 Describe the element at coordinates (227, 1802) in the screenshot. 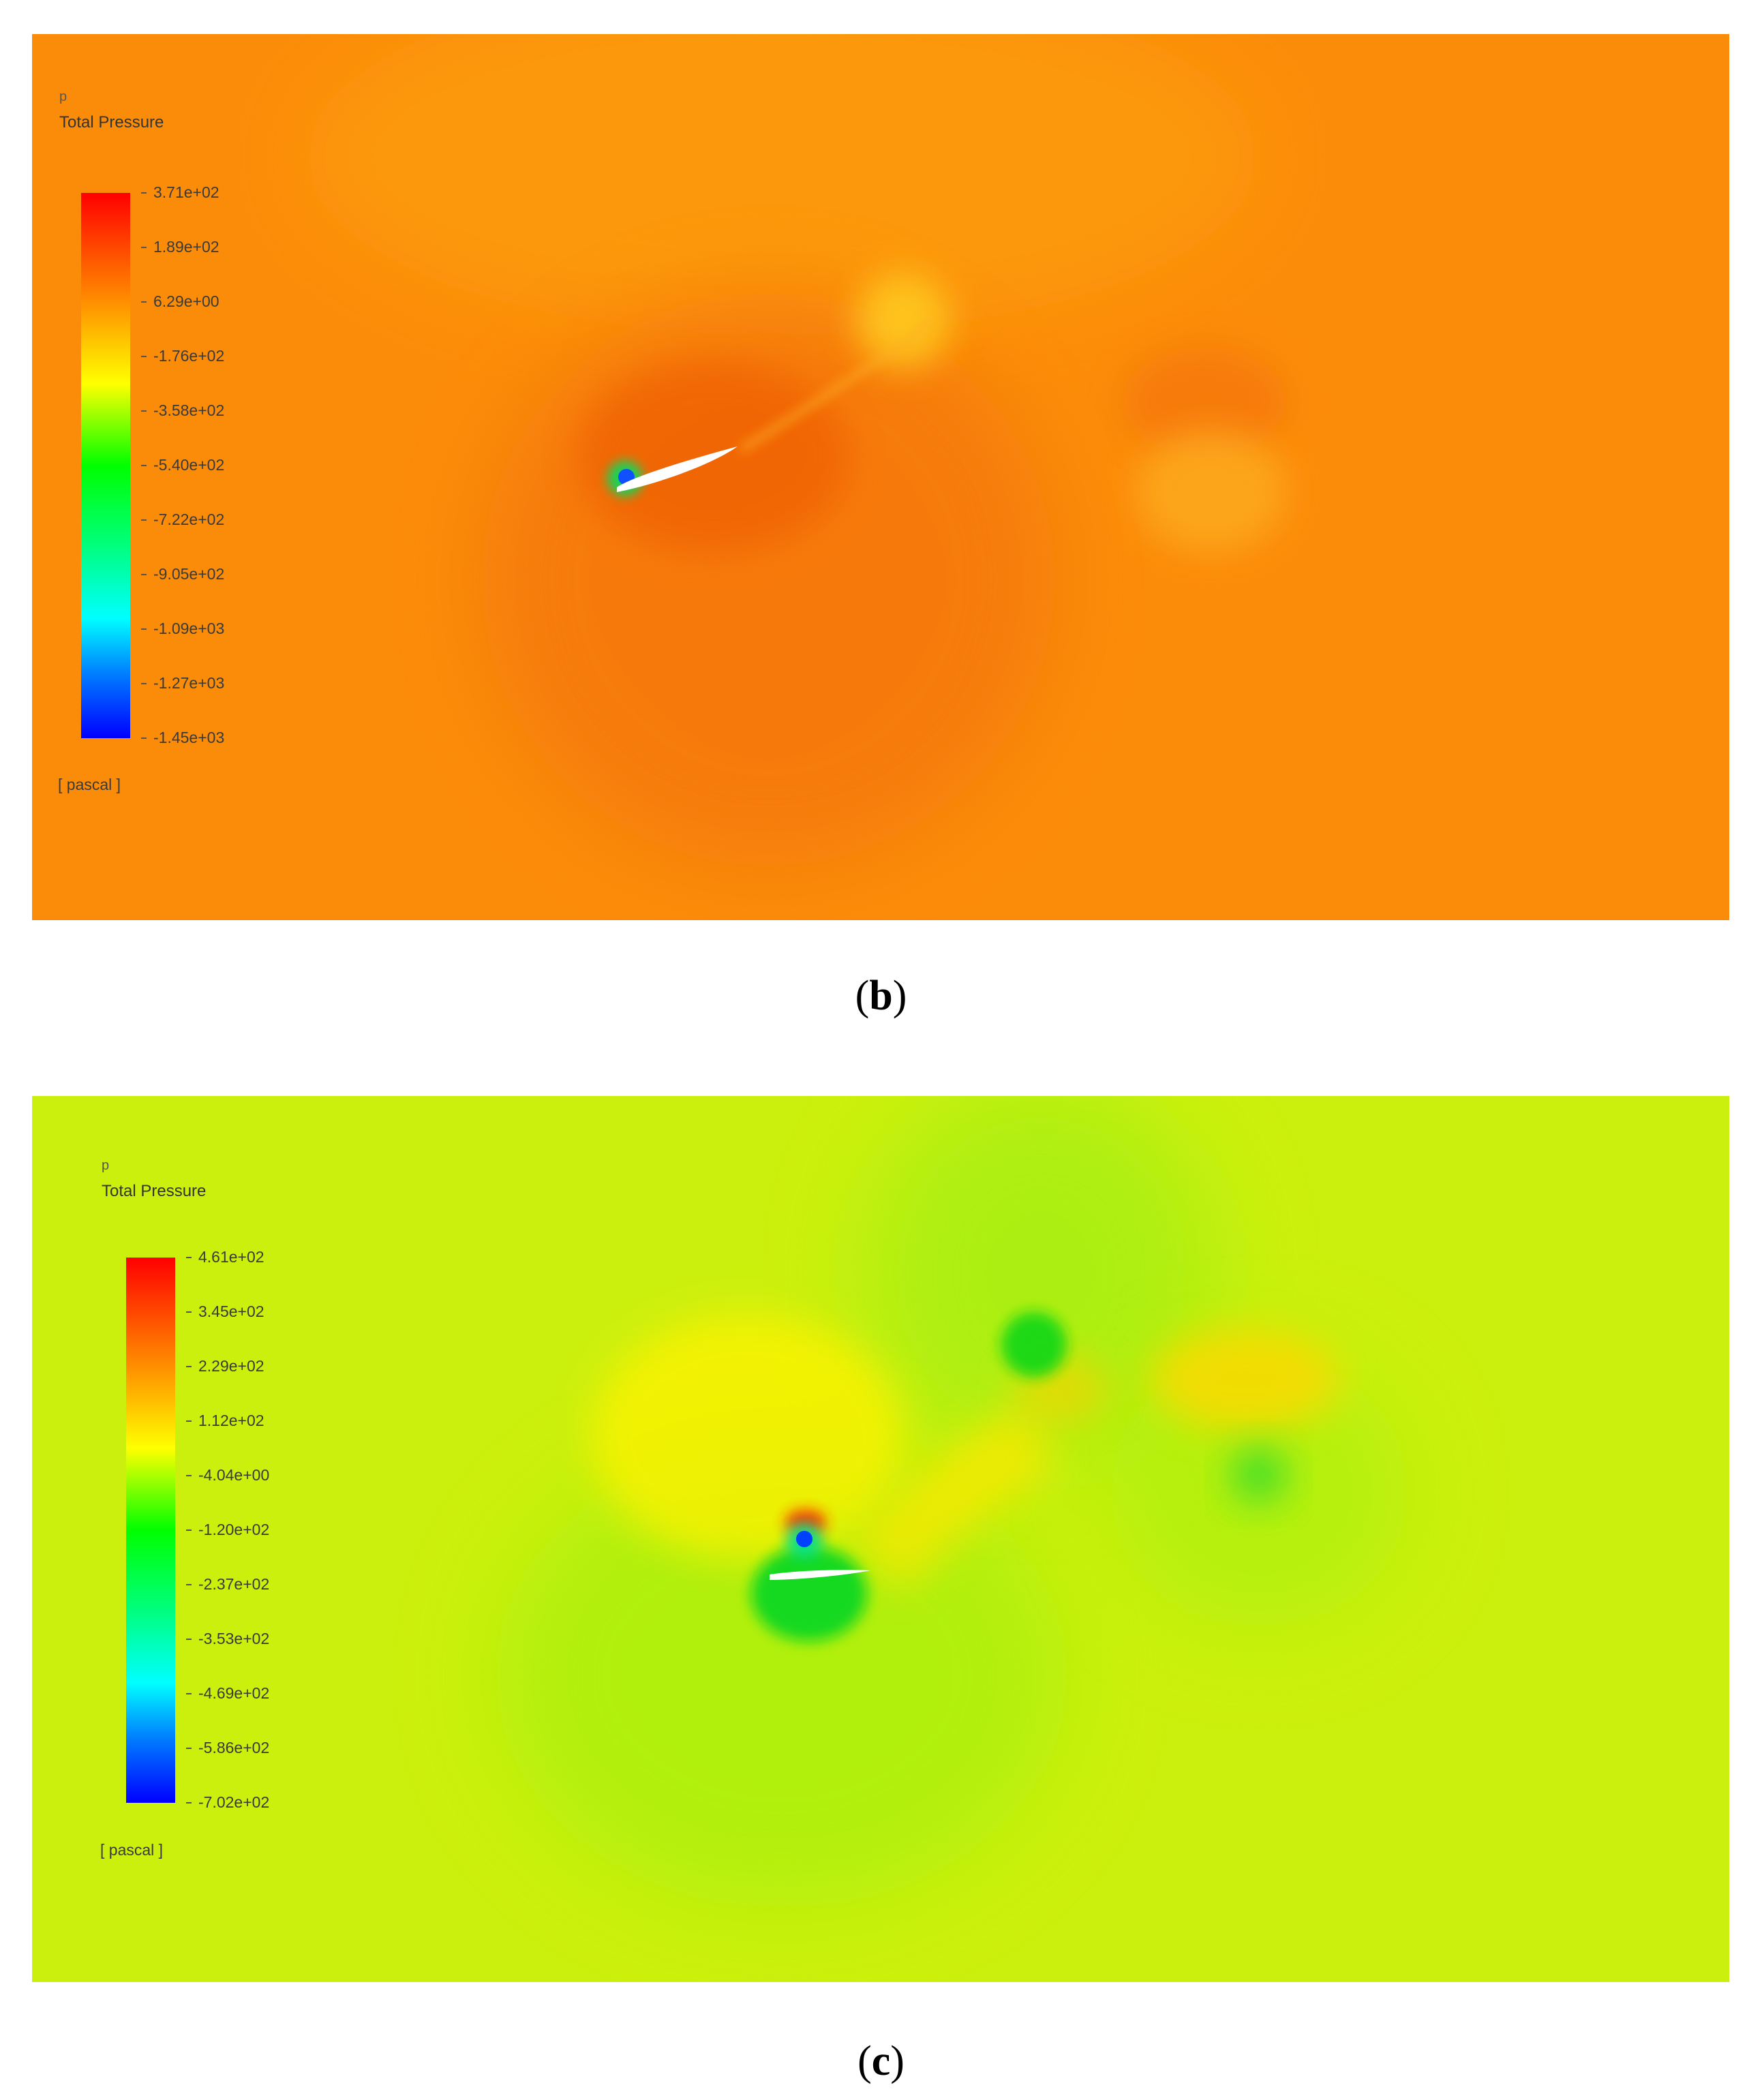

I see `tick-label-c: -7.02e+02` at that location.